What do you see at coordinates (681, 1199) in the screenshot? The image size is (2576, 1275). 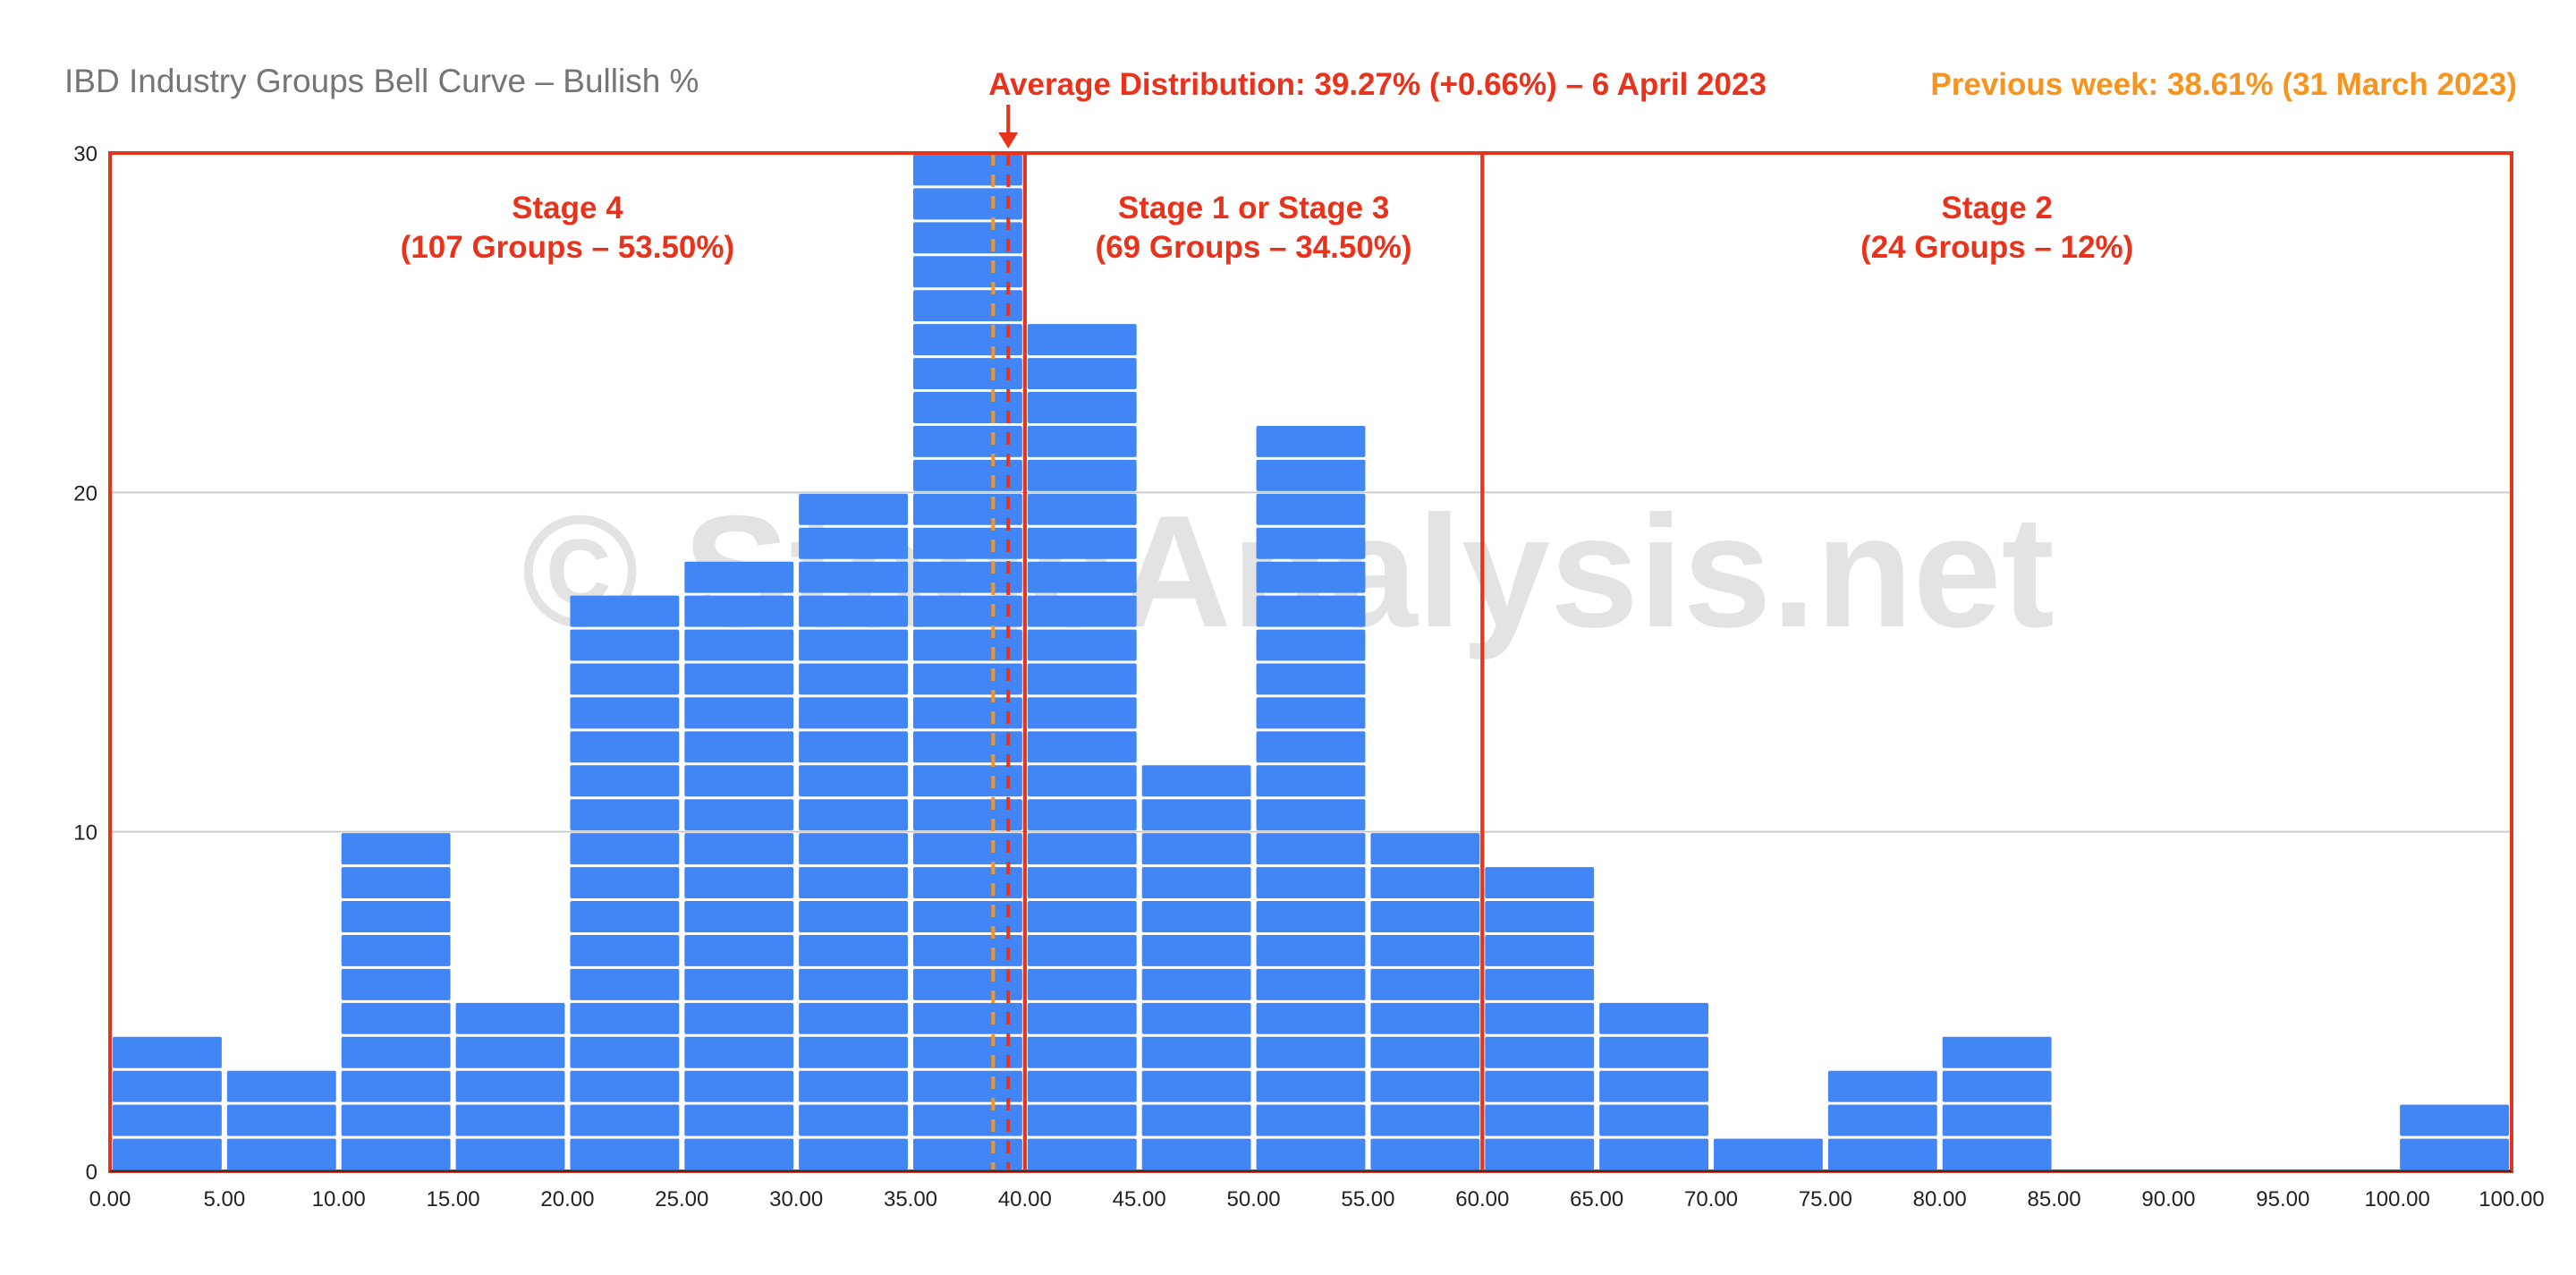 I see `x-tick-label: 25.00` at bounding box center [681, 1199].